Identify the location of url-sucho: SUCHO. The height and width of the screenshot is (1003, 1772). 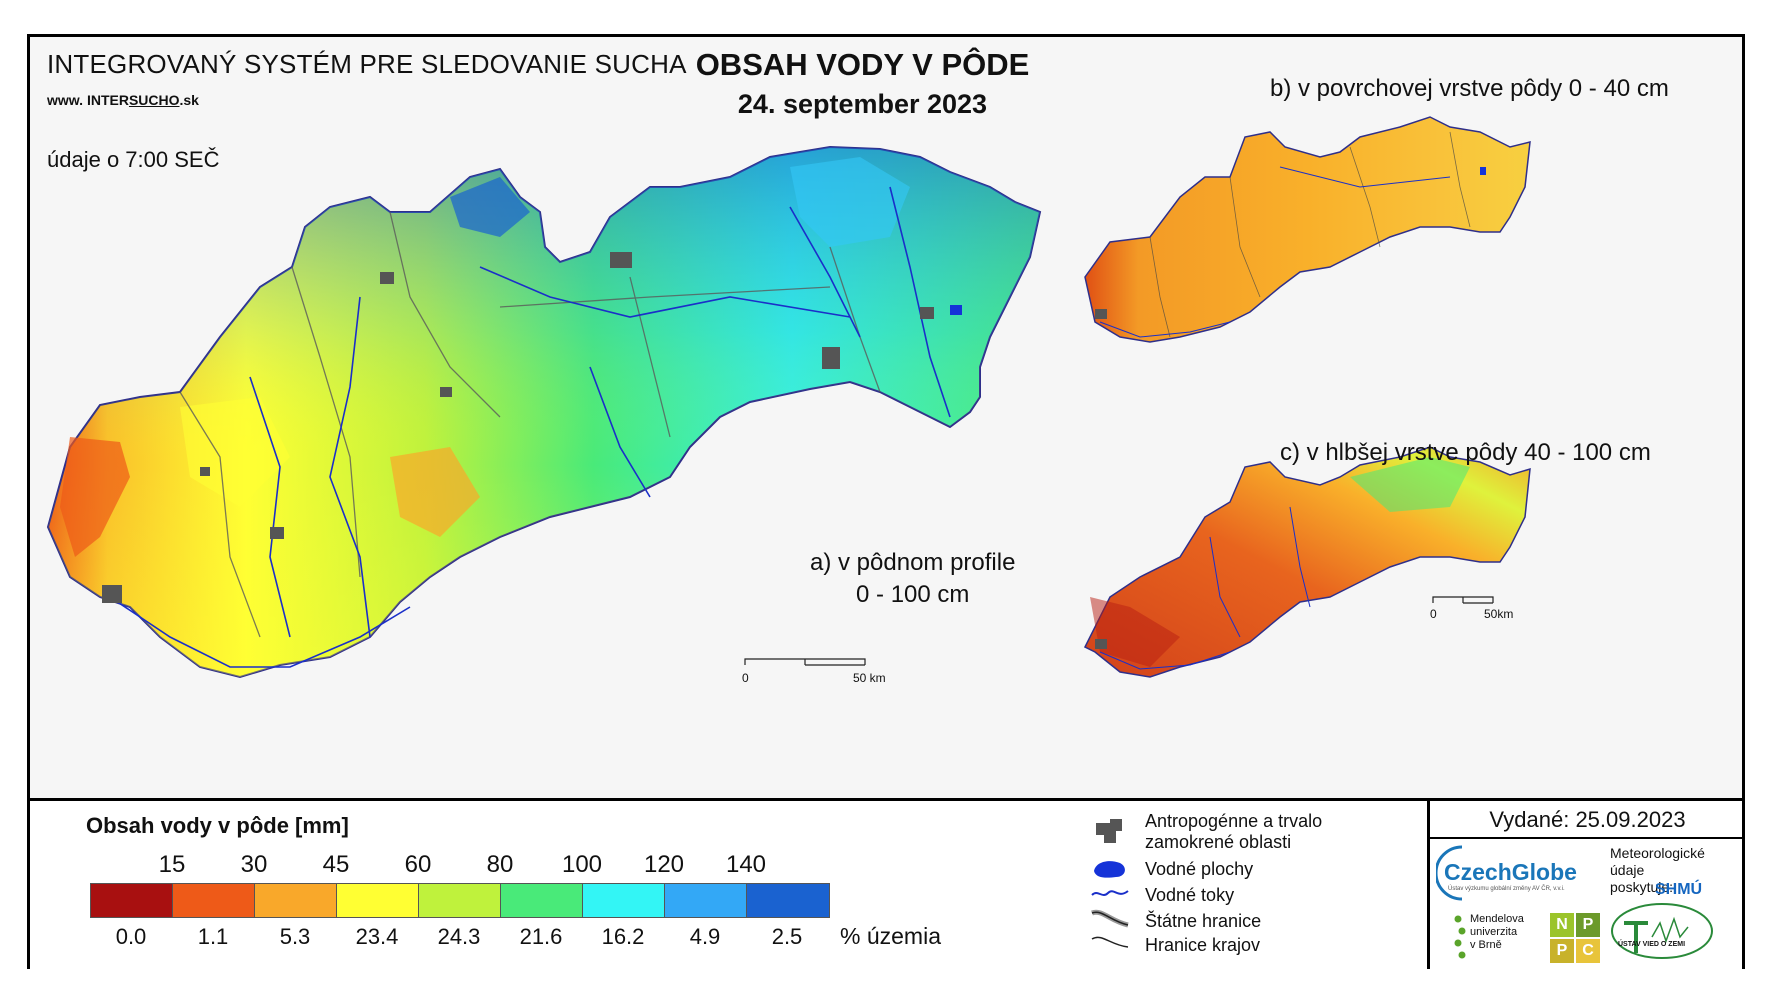
(154, 100).